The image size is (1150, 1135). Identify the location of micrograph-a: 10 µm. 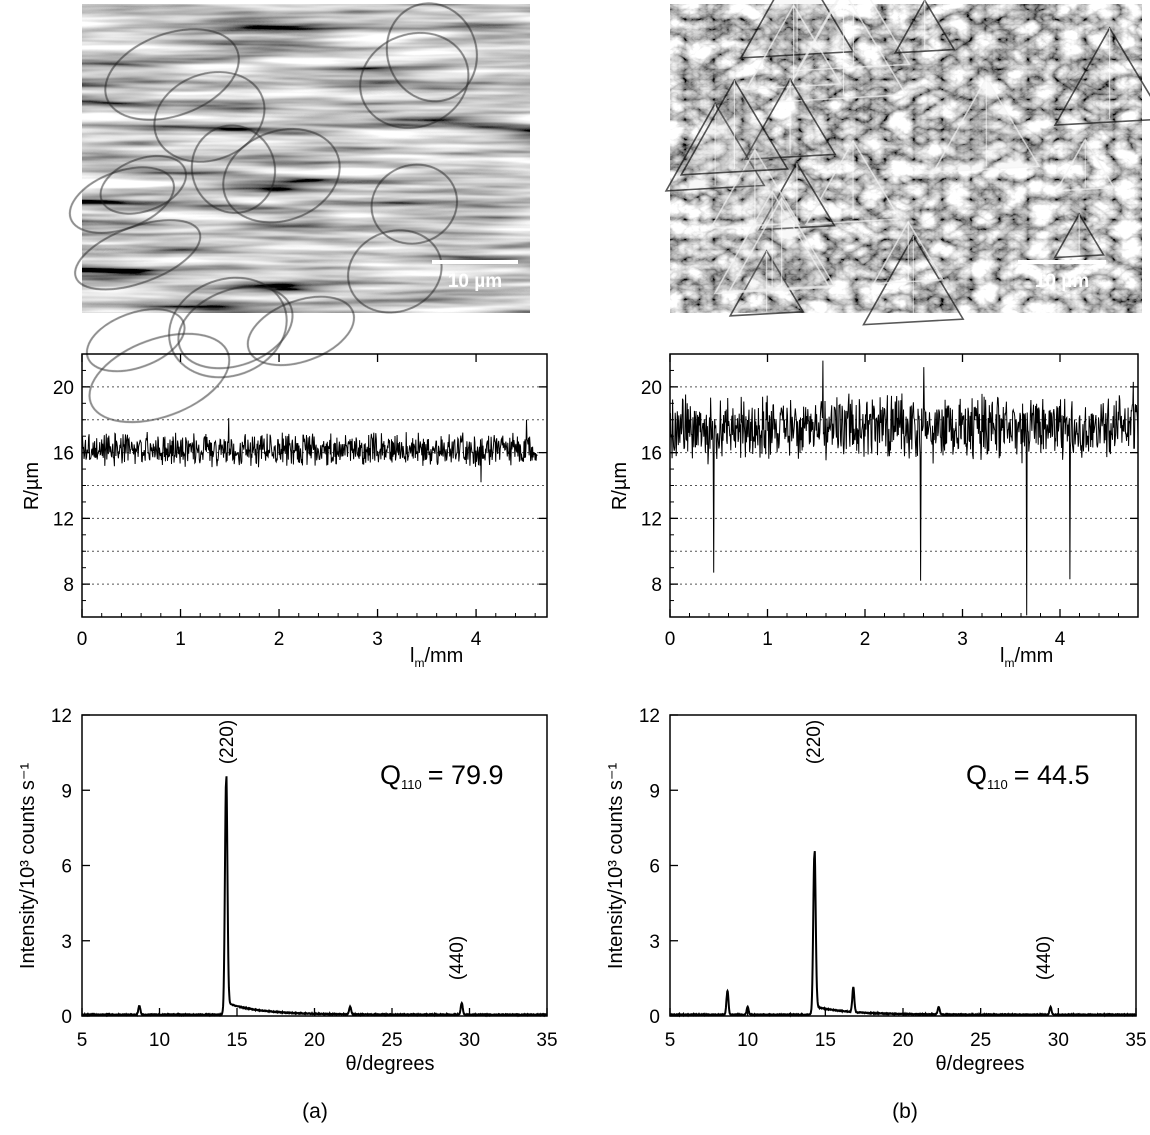
(299, 213).